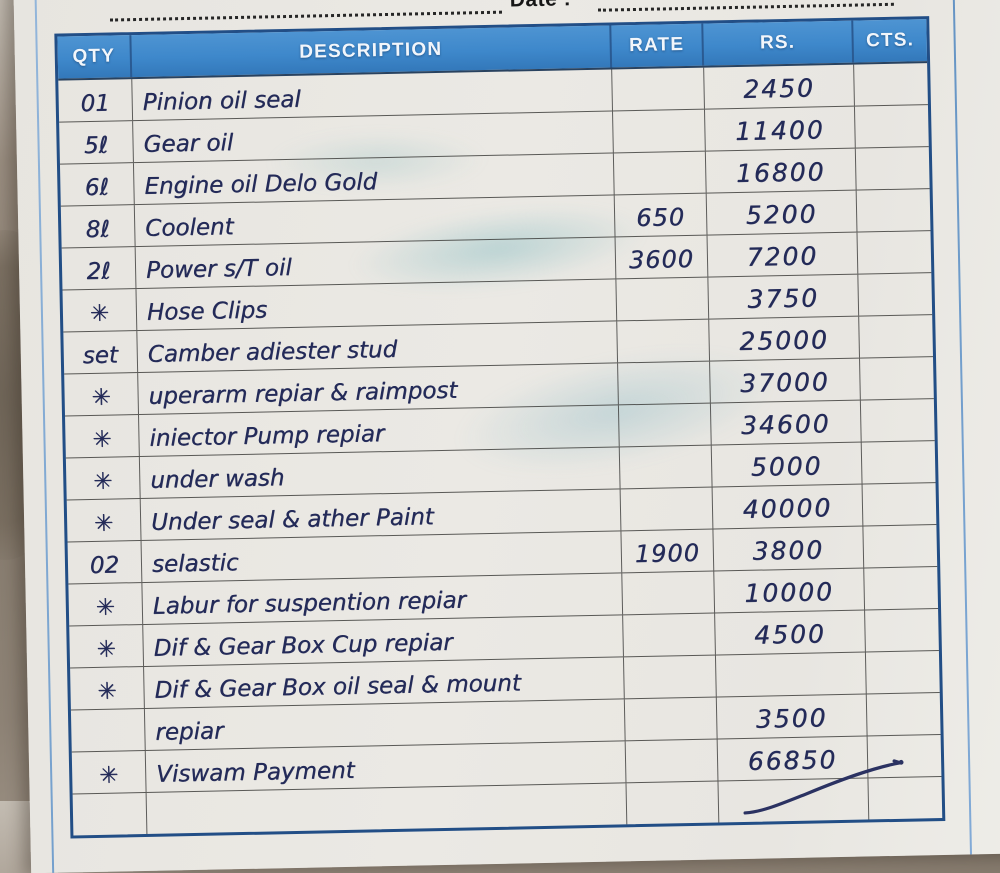 This screenshot has height=873, width=1000. Describe the element at coordinates (779, 43) in the screenshot. I see `rs-header: RS.` at that location.